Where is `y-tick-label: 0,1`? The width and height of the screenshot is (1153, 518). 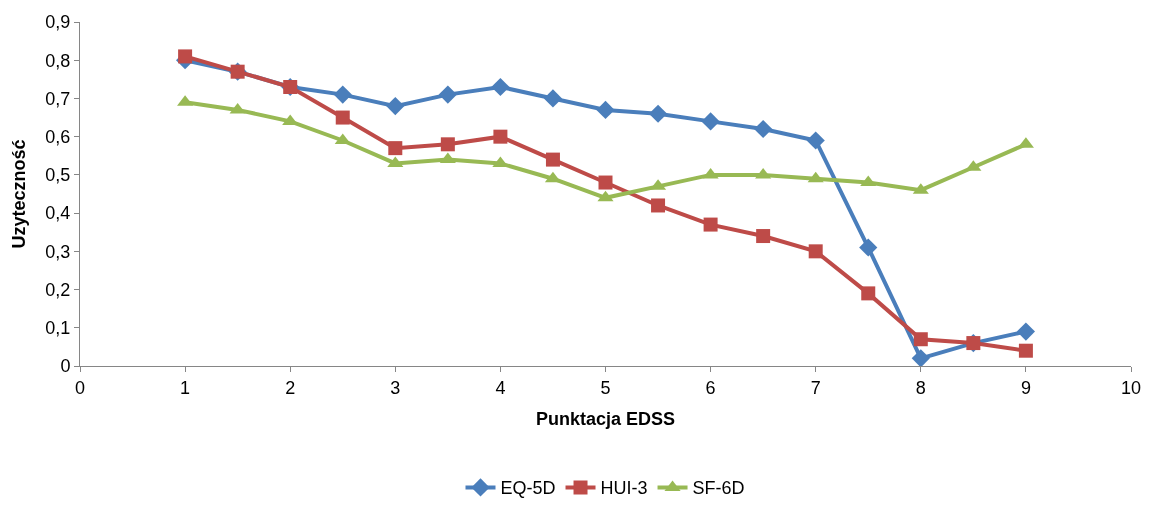
y-tick-label: 0,1 is located at coordinates (58, 328).